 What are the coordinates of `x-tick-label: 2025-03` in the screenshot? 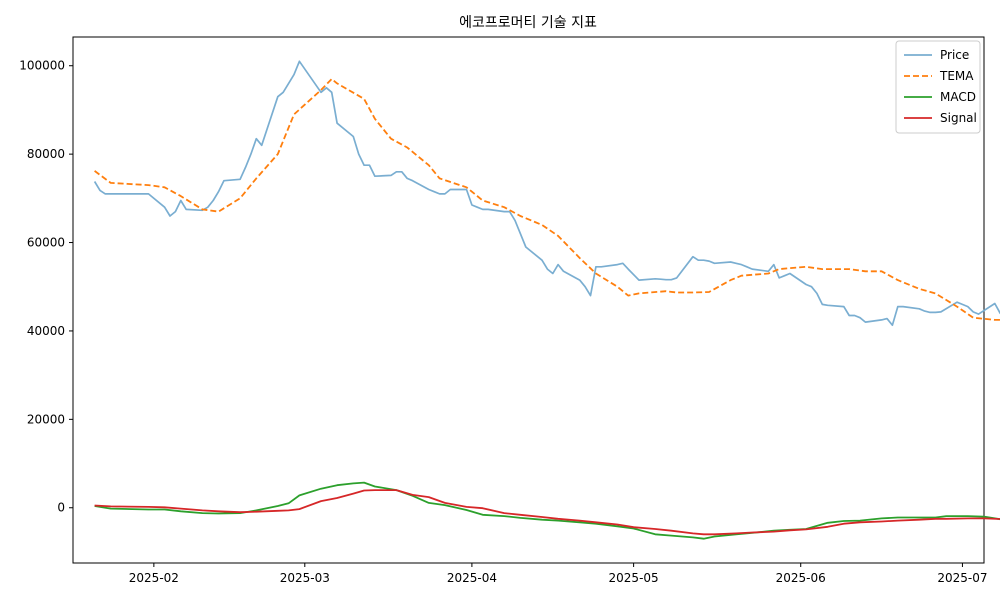 It's located at (305, 578).